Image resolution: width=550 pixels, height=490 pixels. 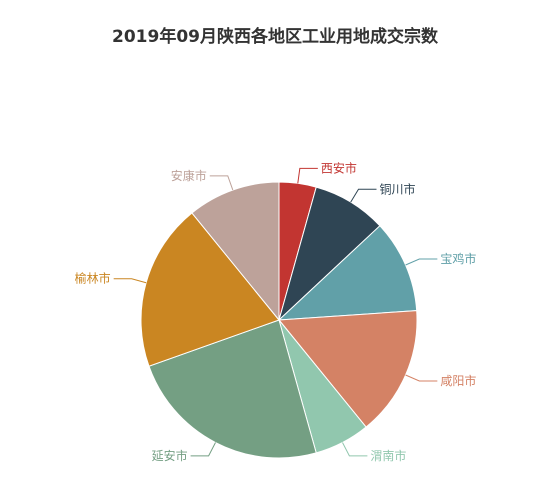 What do you see at coordinates (275, 37) in the screenshot?
I see `chart-title: 2019年09月陕西各地区工业用地成交宗数` at bounding box center [275, 37].